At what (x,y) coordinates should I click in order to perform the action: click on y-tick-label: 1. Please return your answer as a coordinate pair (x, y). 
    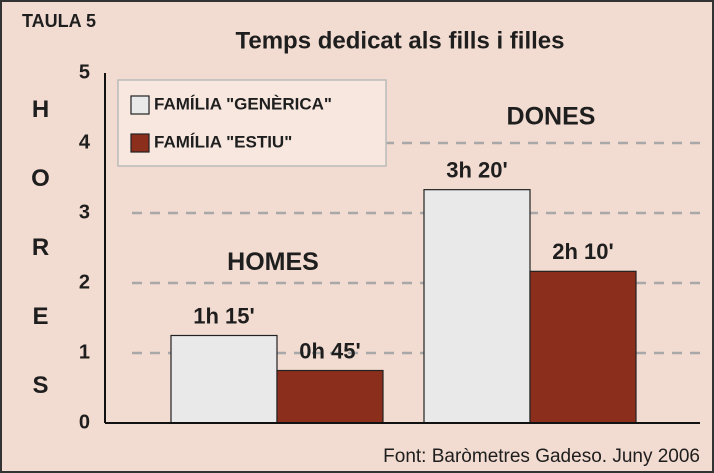
    Looking at the image, I should click on (84, 352).